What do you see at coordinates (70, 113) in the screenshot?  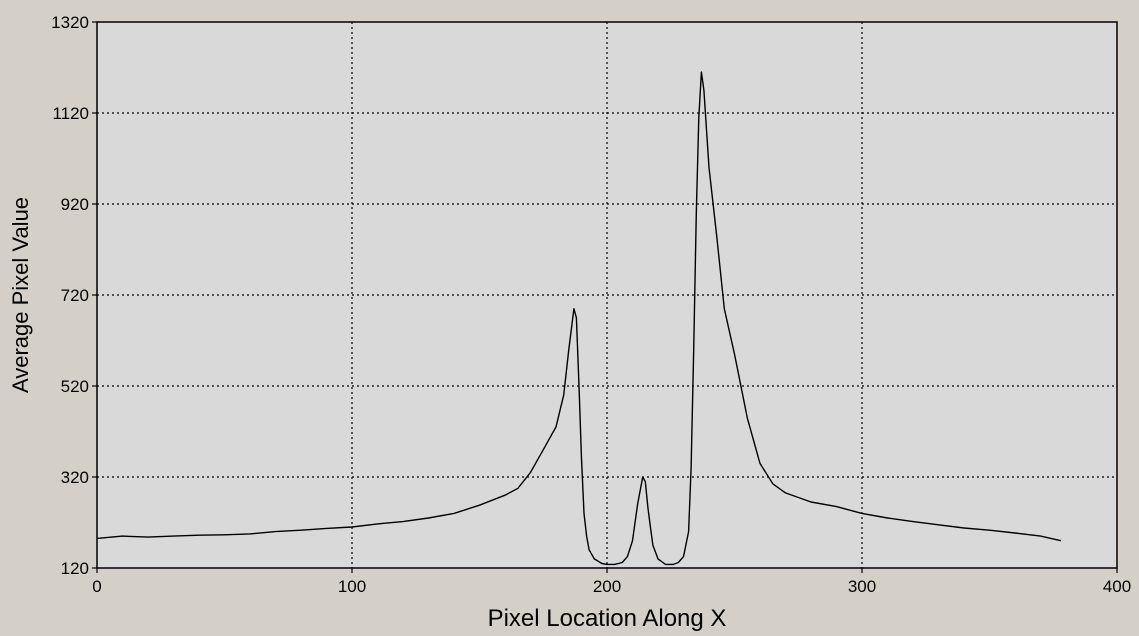 I see `y-tick-label: 1120` at bounding box center [70, 113].